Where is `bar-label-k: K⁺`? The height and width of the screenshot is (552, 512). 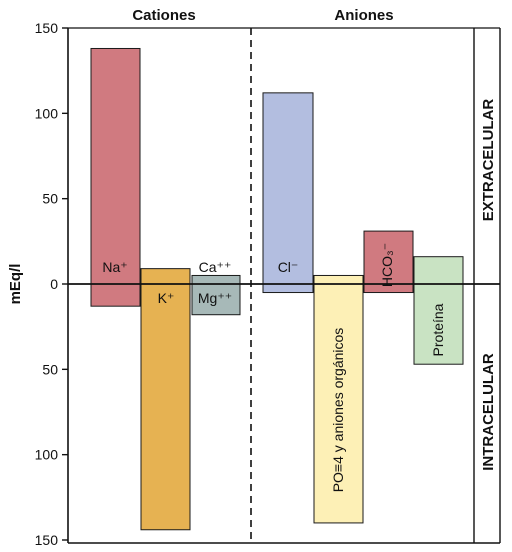
bar-label-k: K⁺ is located at coordinates (166, 298).